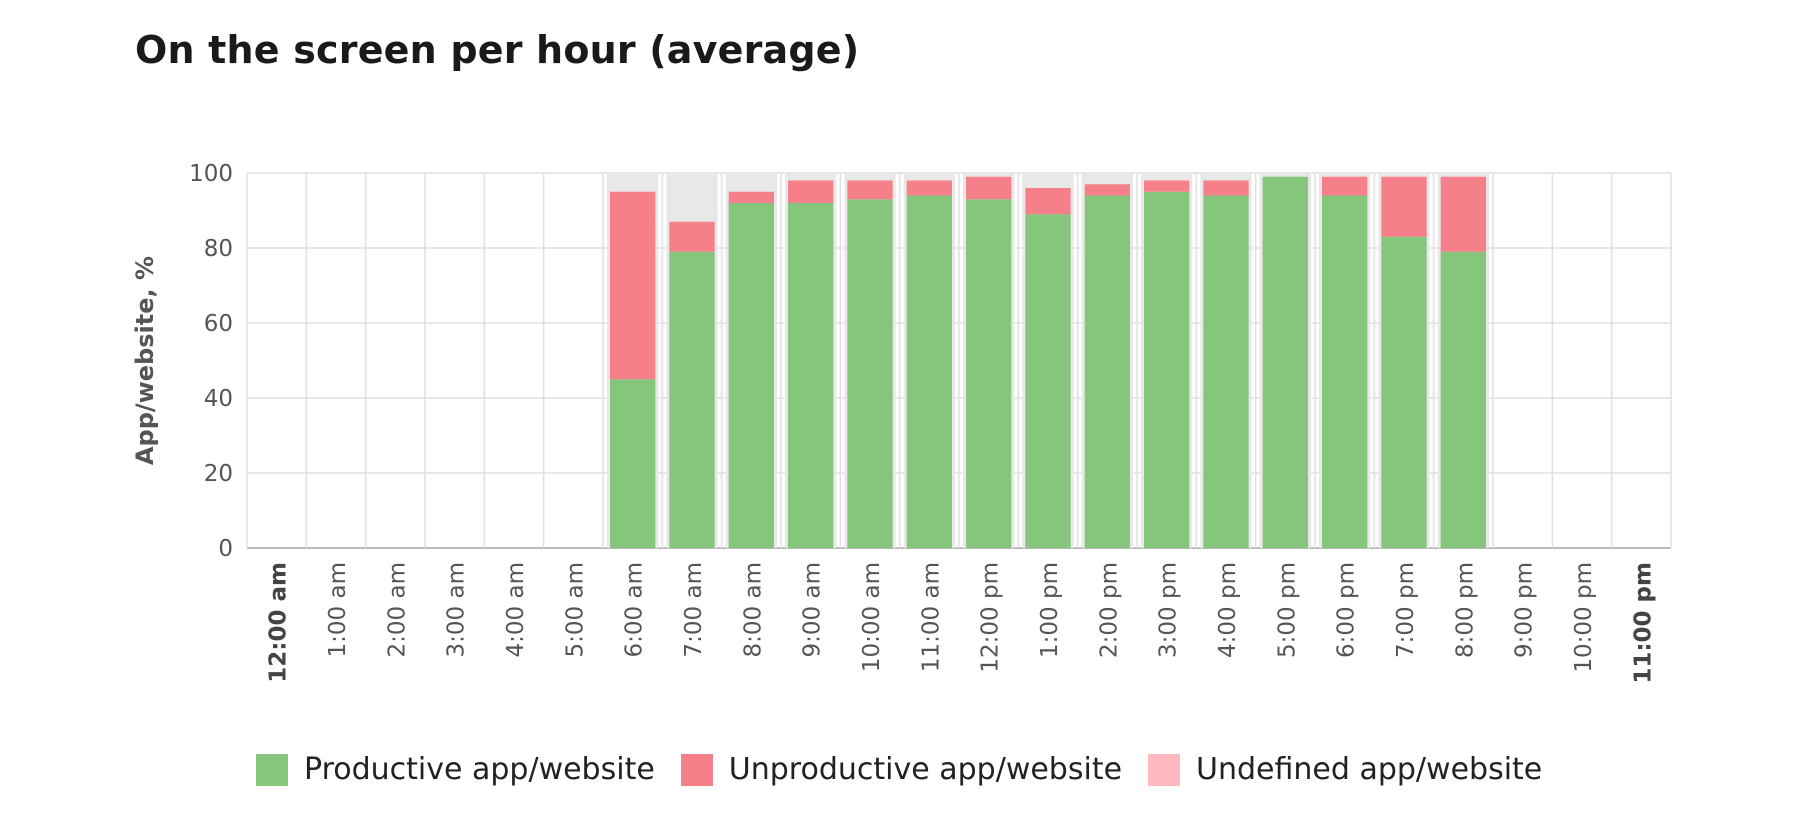  What do you see at coordinates (1169, 610) in the screenshot?
I see `x-tick-label: 3:00 pm` at bounding box center [1169, 610].